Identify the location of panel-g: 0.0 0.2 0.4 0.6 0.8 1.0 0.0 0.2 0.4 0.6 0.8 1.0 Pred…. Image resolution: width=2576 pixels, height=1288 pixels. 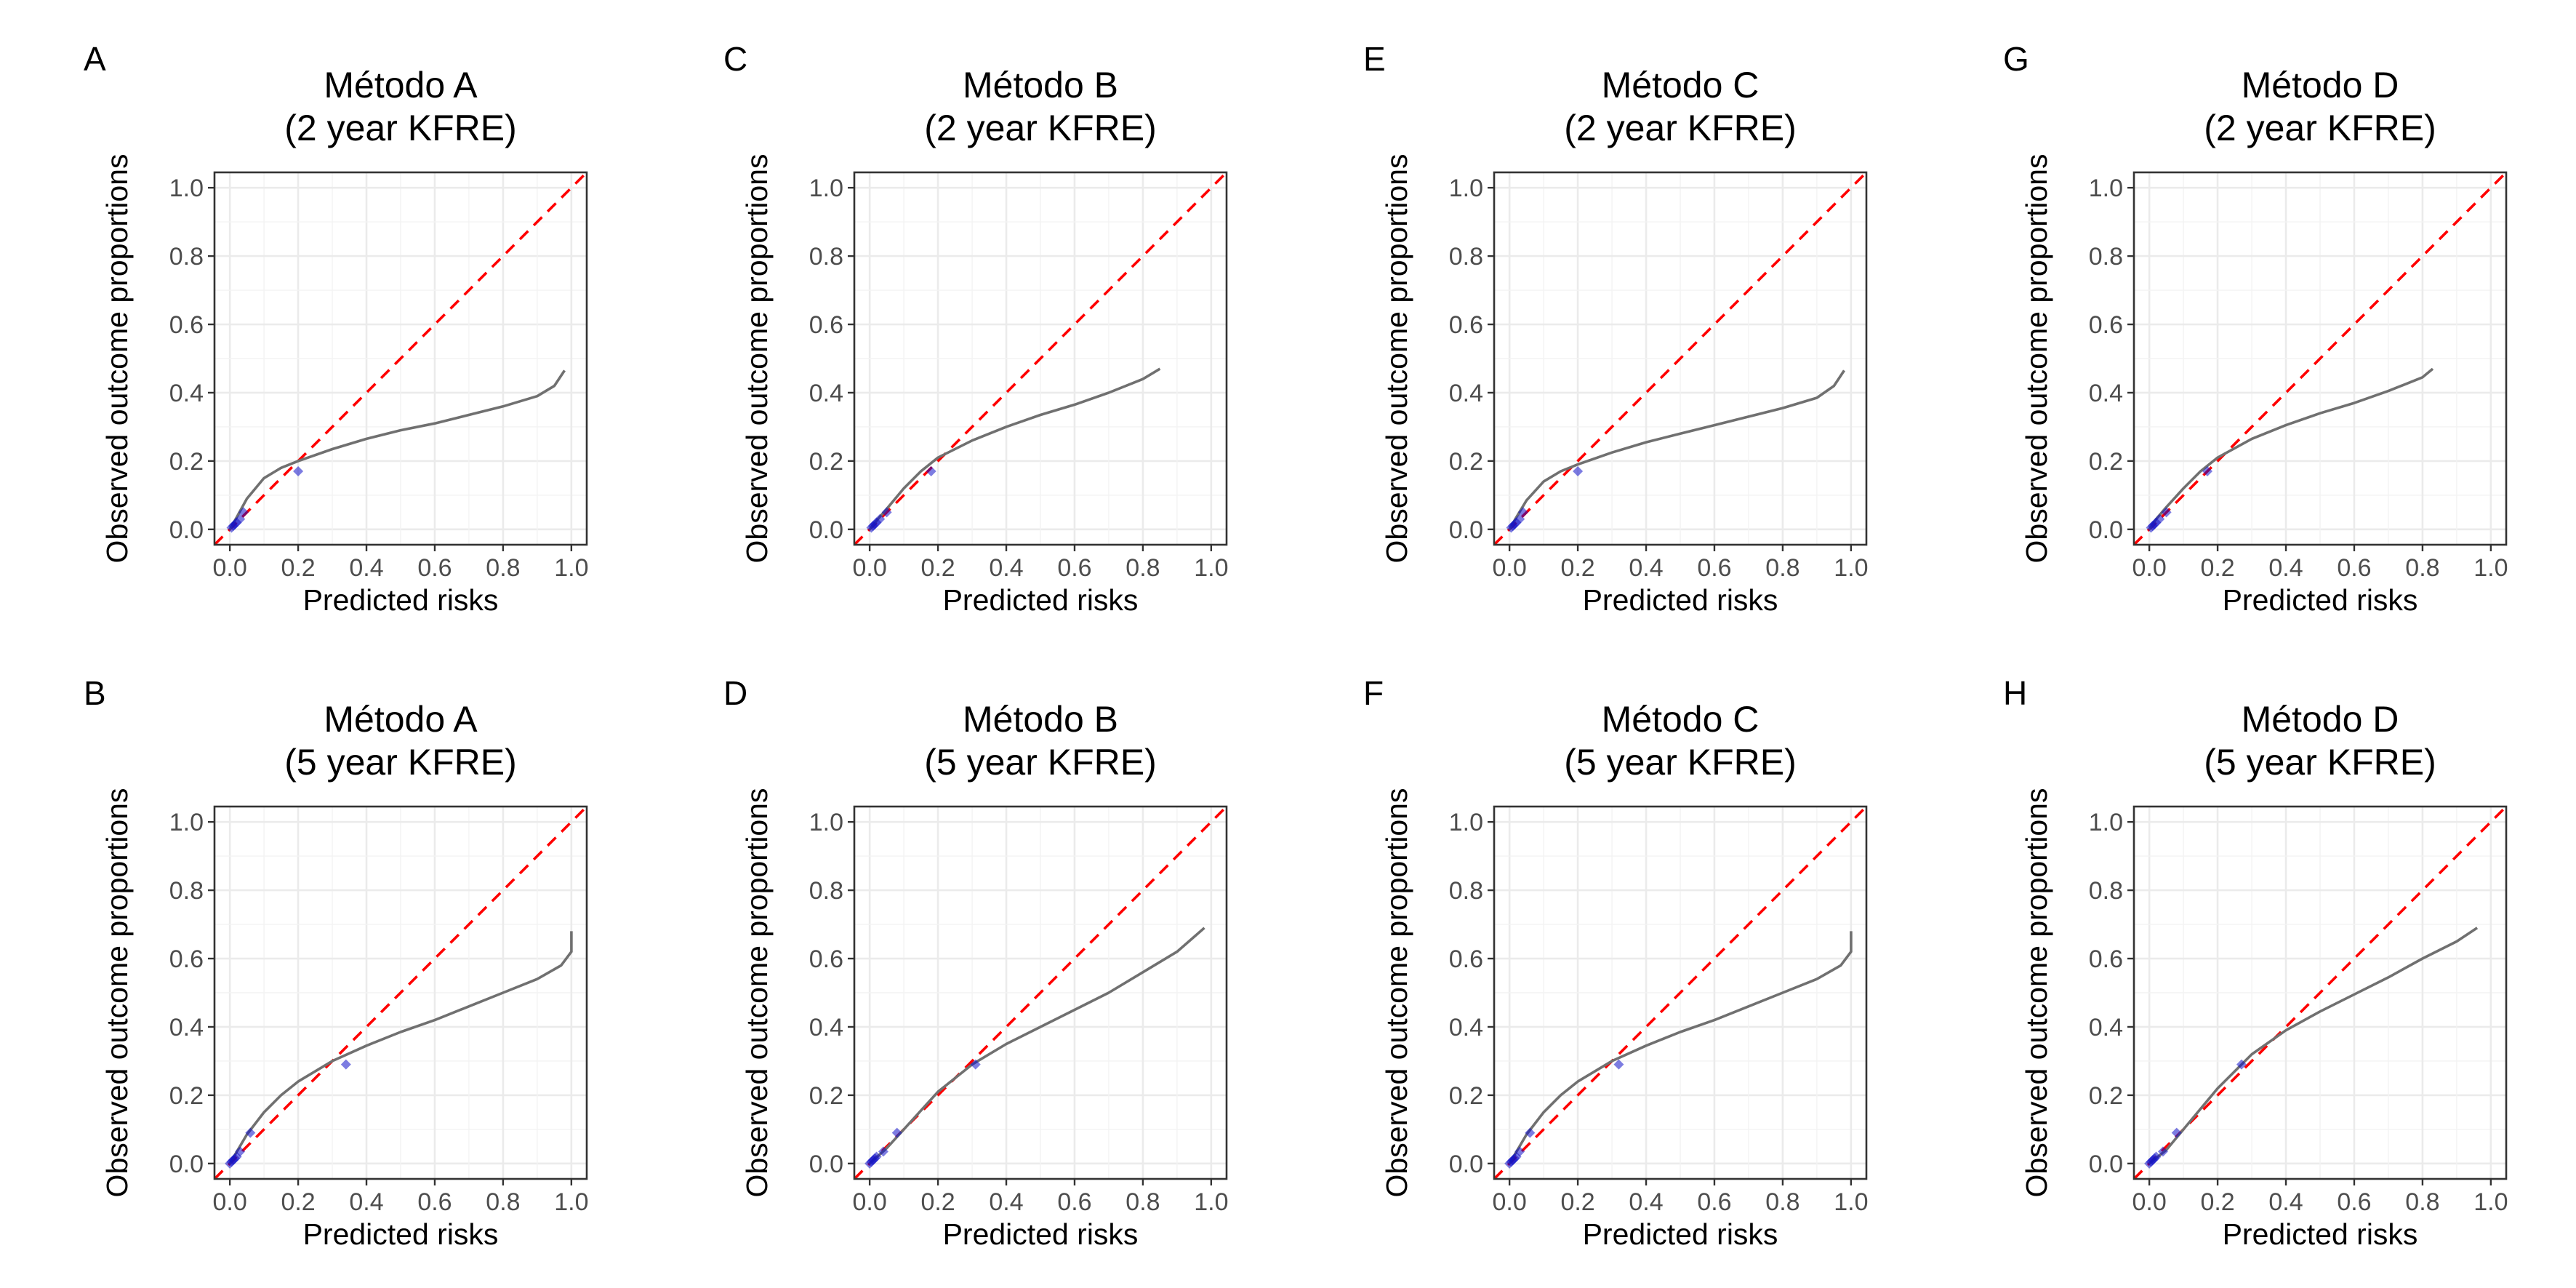
(2255, 328).